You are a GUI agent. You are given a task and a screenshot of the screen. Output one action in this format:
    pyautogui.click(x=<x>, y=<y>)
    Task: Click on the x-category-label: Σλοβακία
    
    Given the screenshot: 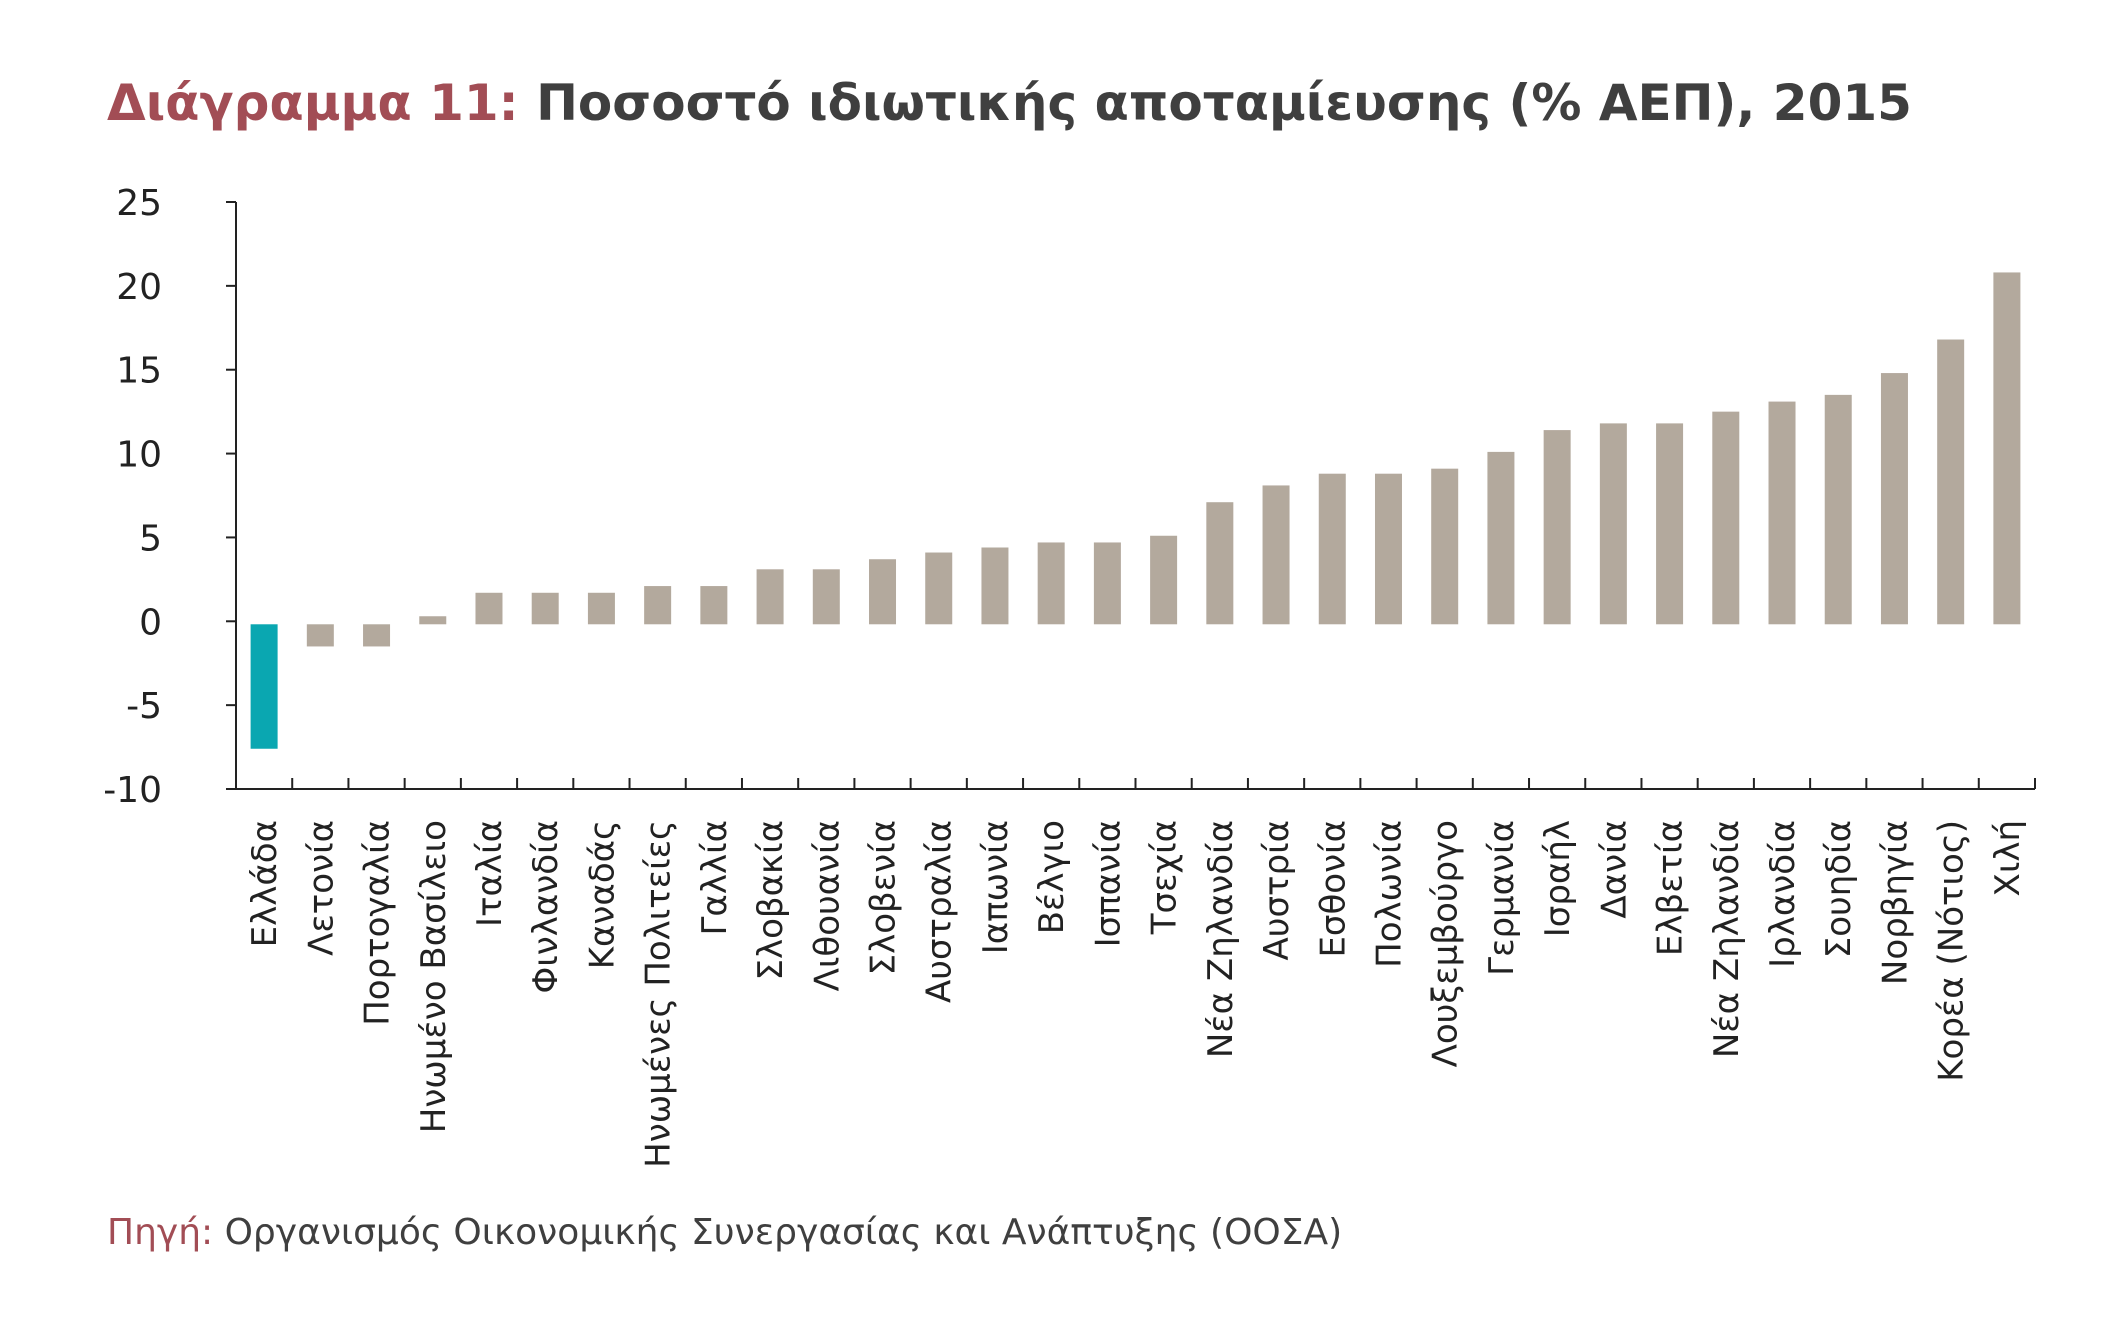 What is the action you would take?
    pyautogui.click(x=771, y=900)
    